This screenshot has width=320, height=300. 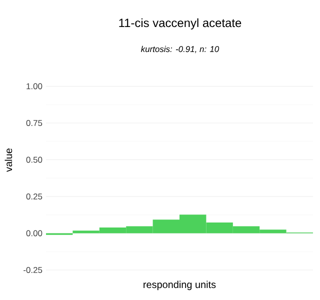 I want to click on y-axis-title: value, so click(x=8, y=160).